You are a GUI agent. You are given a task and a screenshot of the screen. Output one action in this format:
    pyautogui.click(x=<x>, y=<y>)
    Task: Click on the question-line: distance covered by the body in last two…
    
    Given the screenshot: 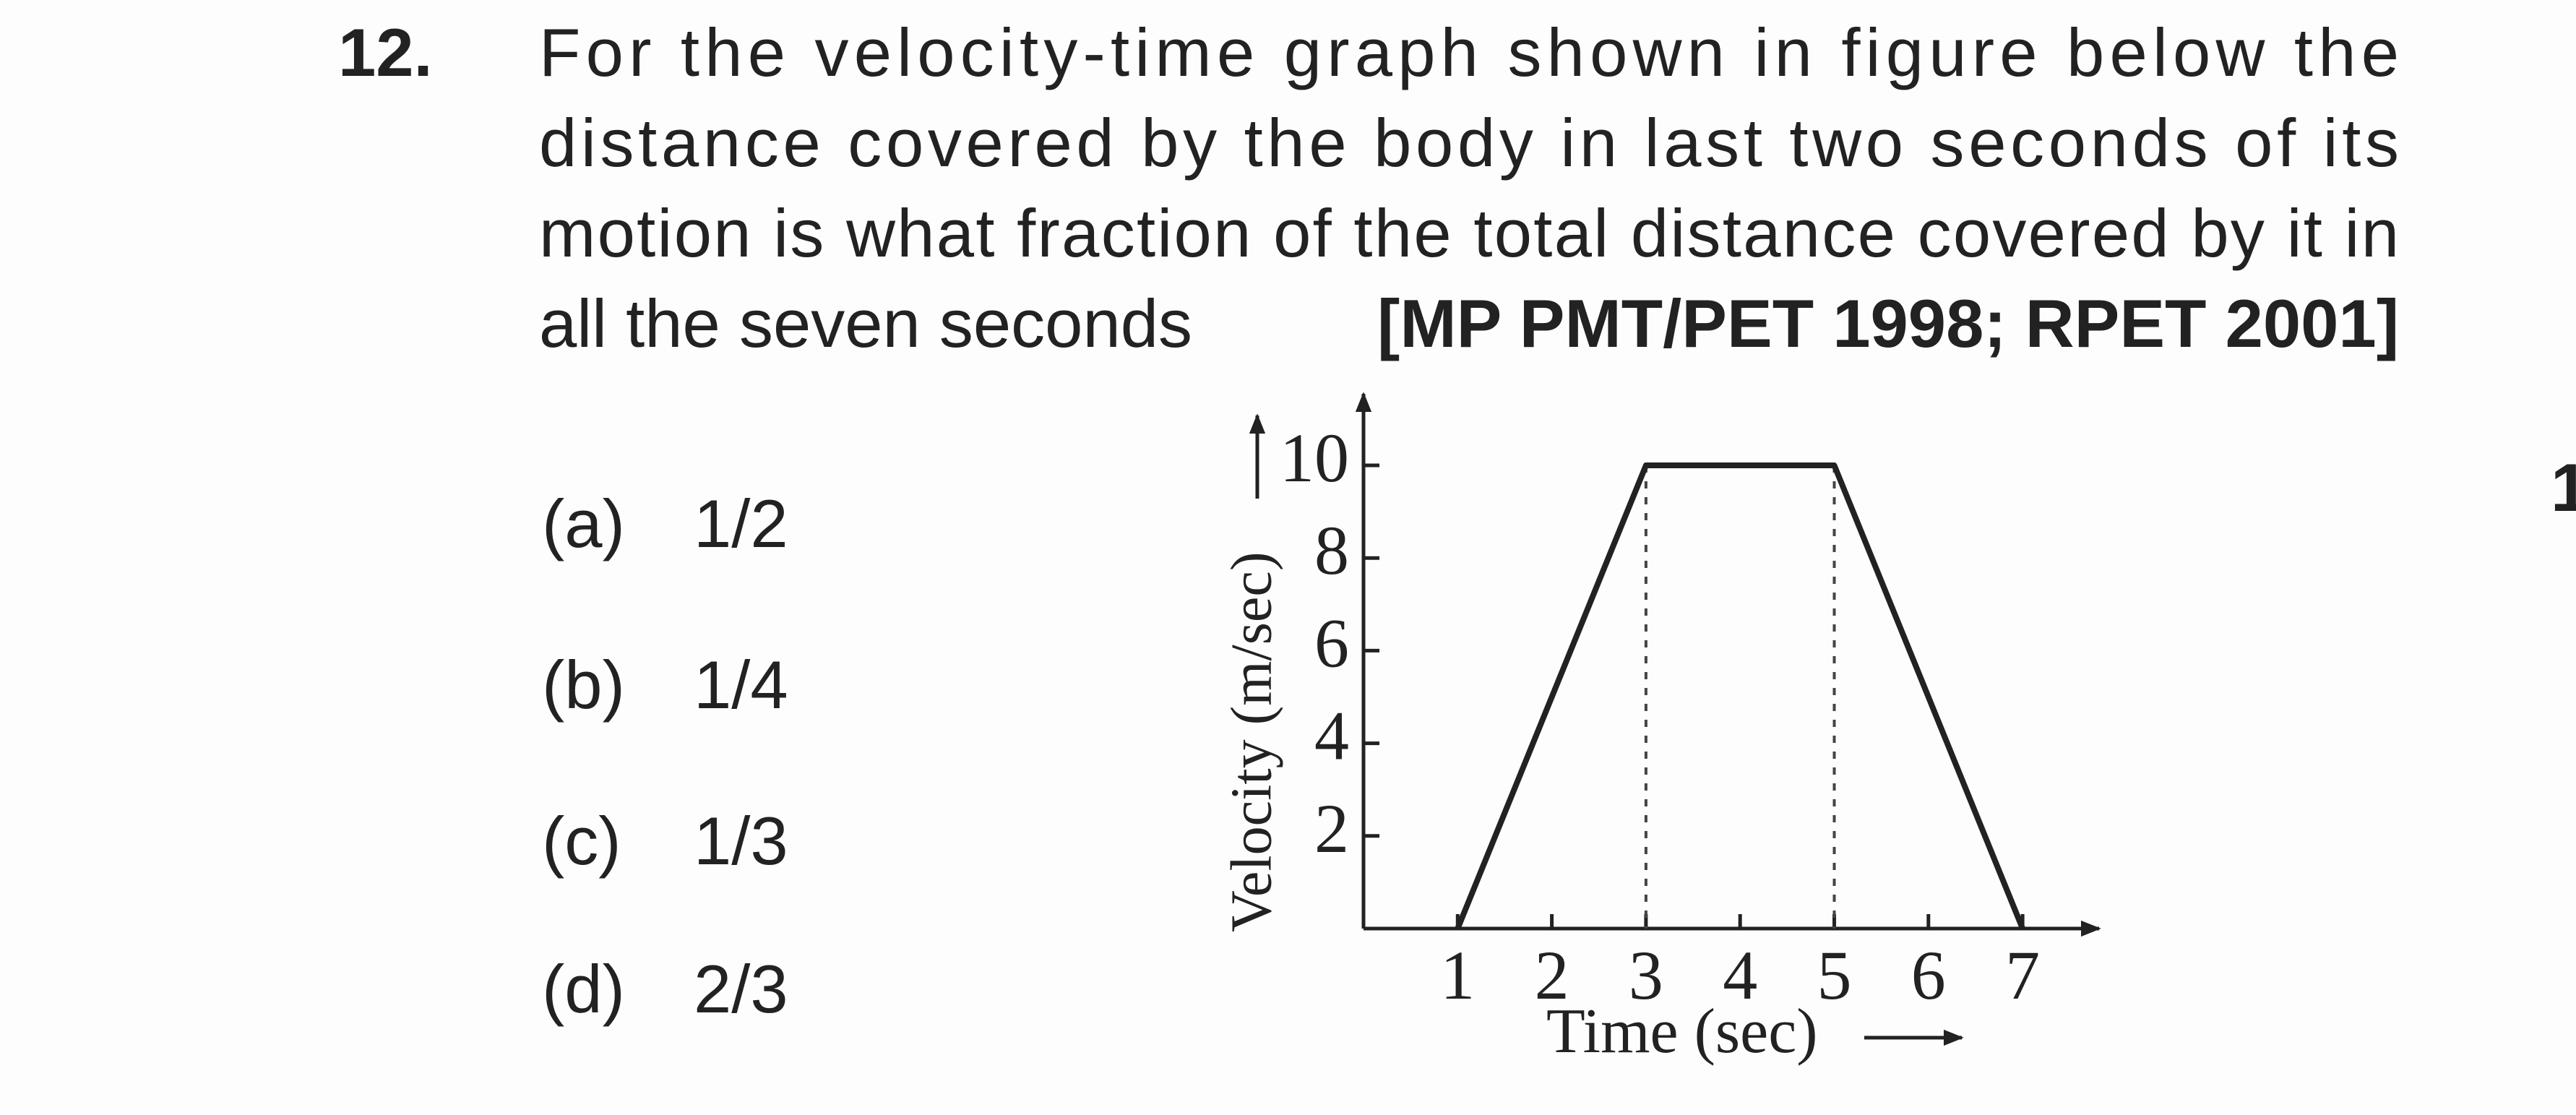 What is the action you would take?
    pyautogui.click(x=1469, y=143)
    